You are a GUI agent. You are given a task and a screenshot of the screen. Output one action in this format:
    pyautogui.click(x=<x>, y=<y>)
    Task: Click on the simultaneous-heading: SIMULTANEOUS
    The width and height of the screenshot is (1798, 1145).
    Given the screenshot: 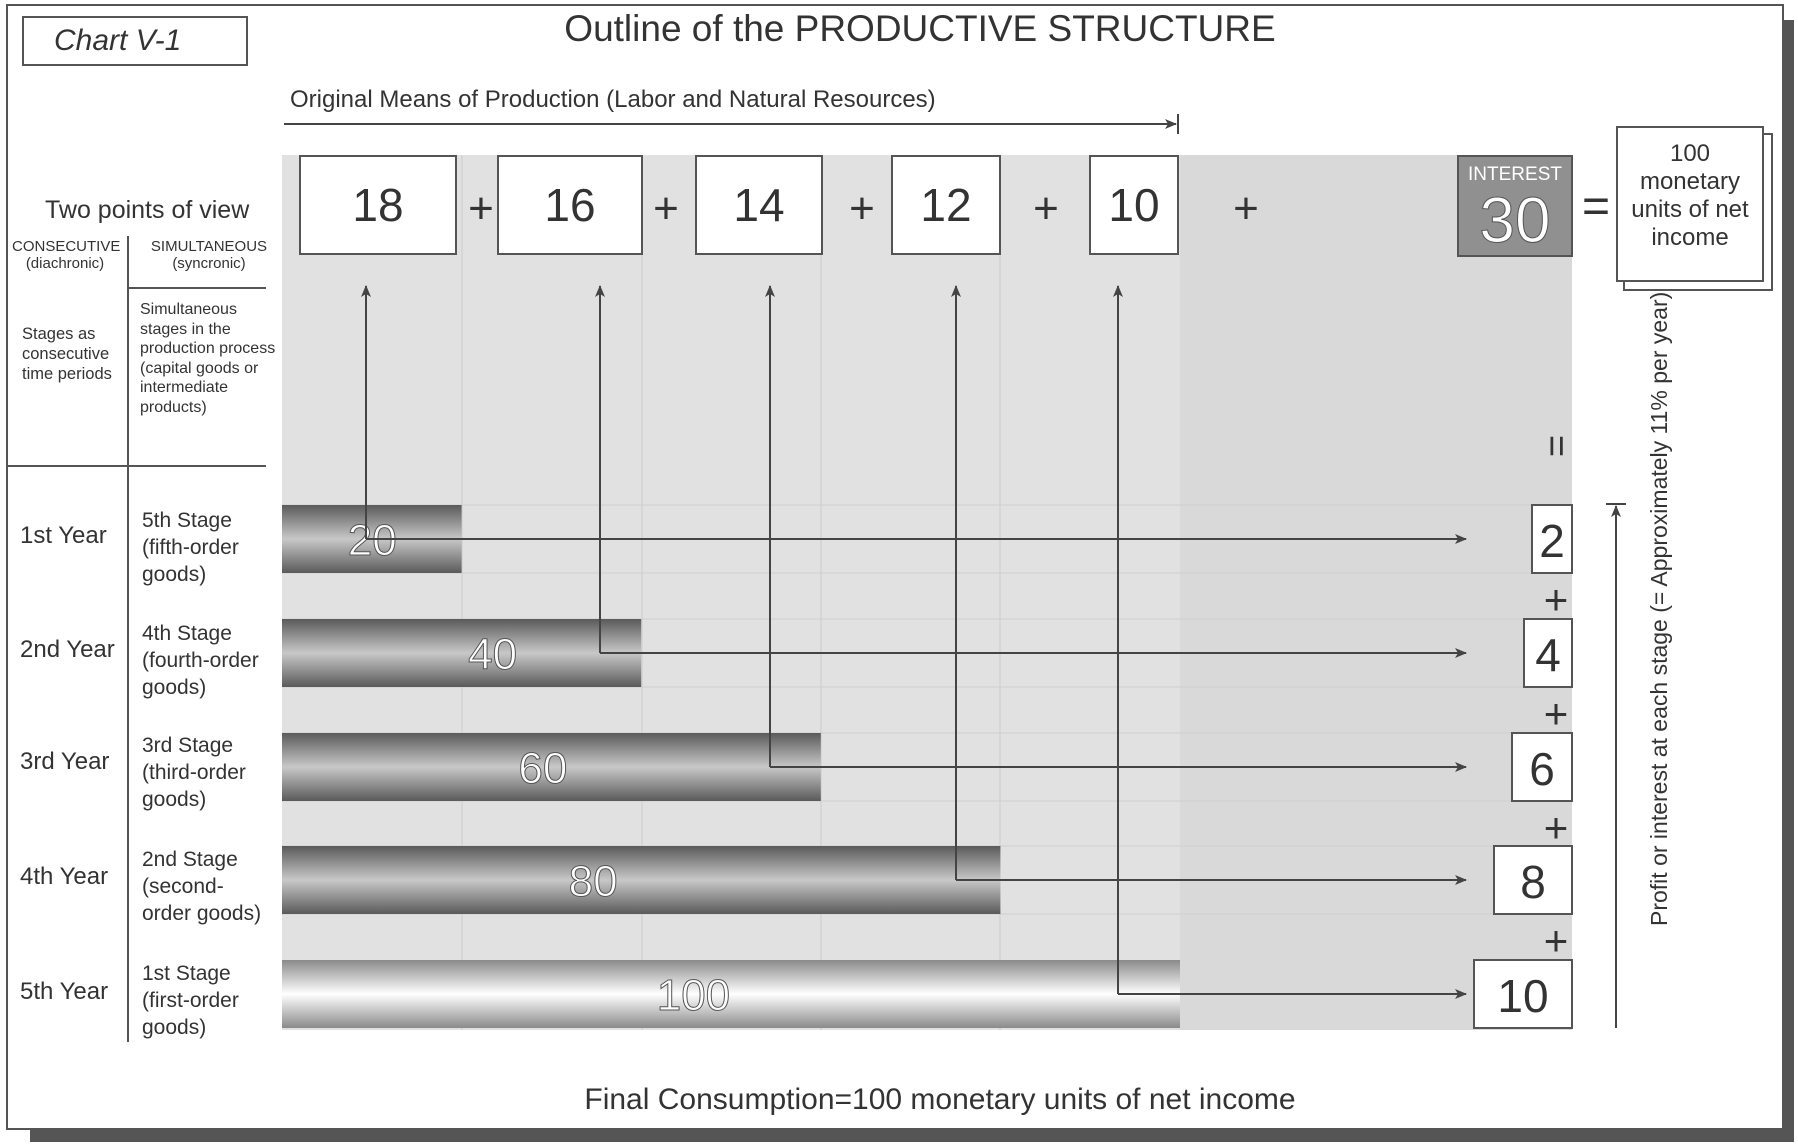 What is the action you would take?
    pyautogui.click(x=209, y=246)
    